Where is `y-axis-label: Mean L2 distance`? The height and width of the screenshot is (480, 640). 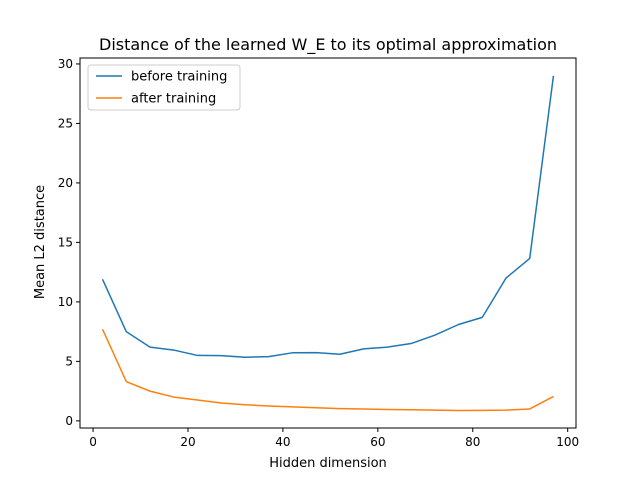 y-axis-label: Mean L2 distance is located at coordinates (40, 242).